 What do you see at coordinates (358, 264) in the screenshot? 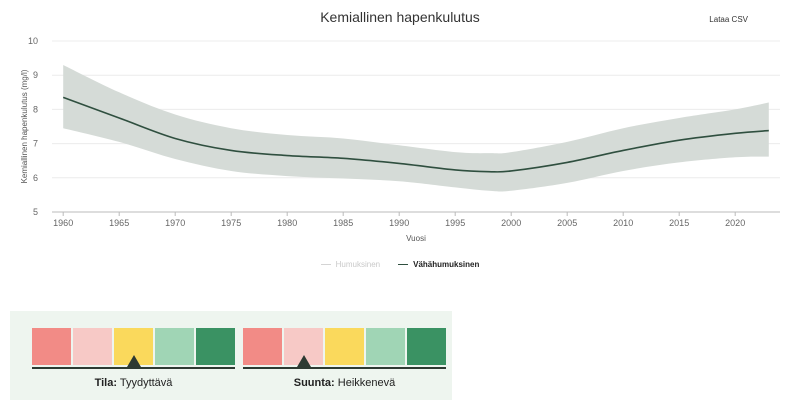
I see `legend-label-humuksinen: Humuksinen` at bounding box center [358, 264].